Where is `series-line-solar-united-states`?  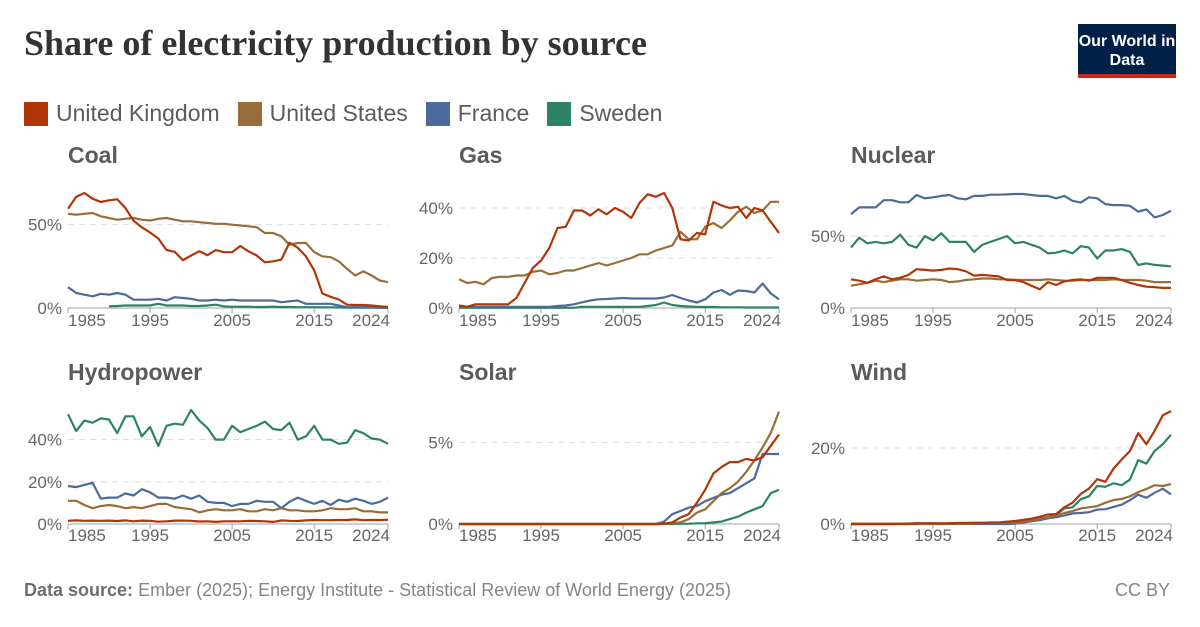 series-line-solar-united-states is located at coordinates (620, 468).